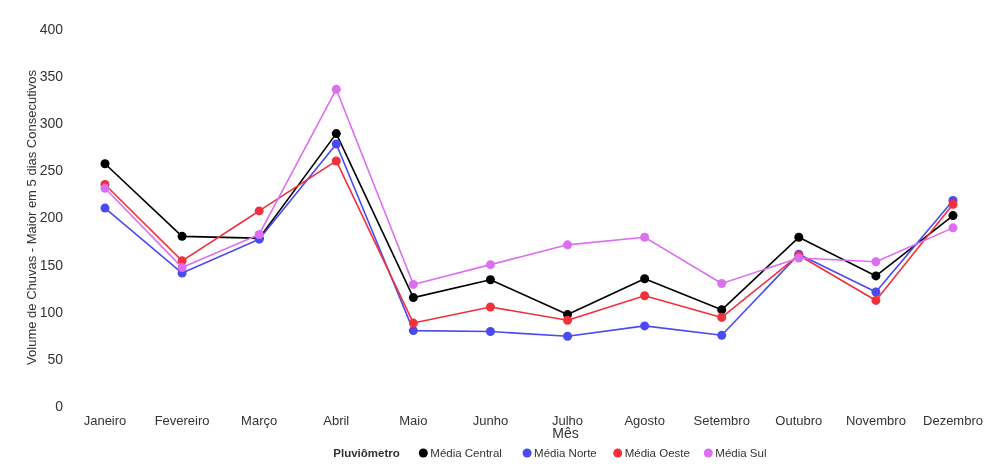  I want to click on legend-label: Média Sul, so click(741, 453).